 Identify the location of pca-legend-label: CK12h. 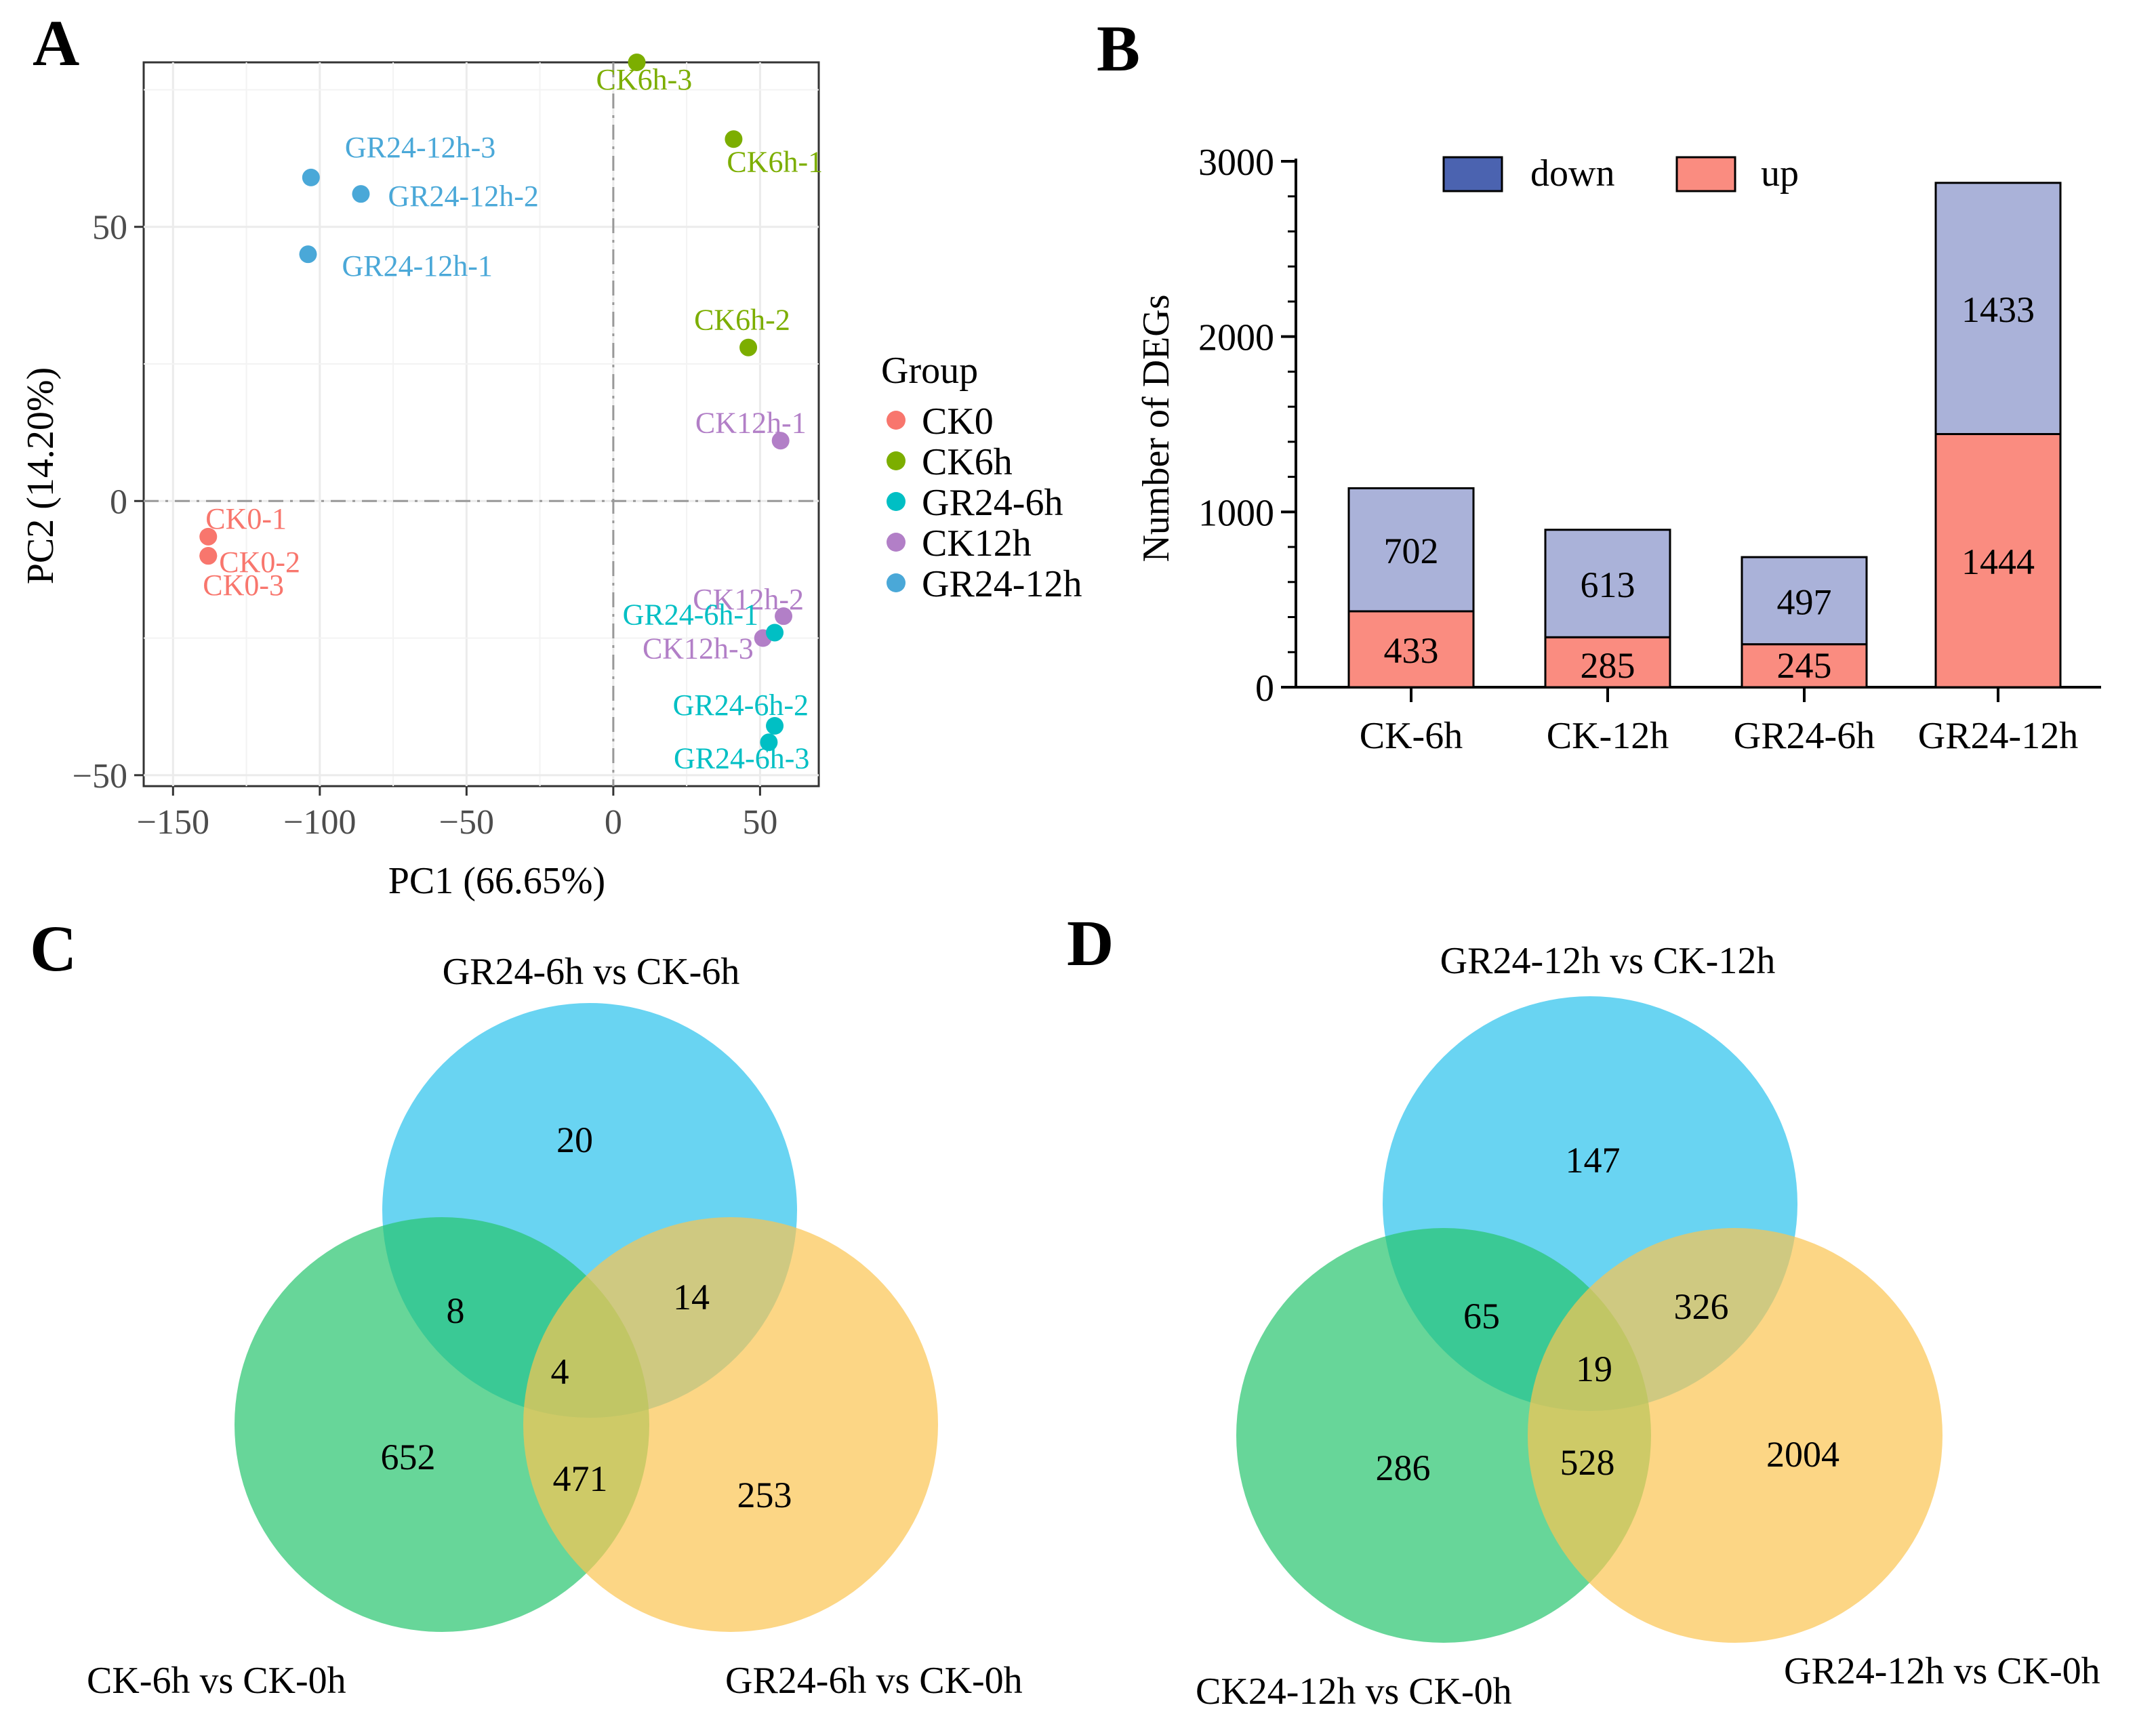
(977, 544).